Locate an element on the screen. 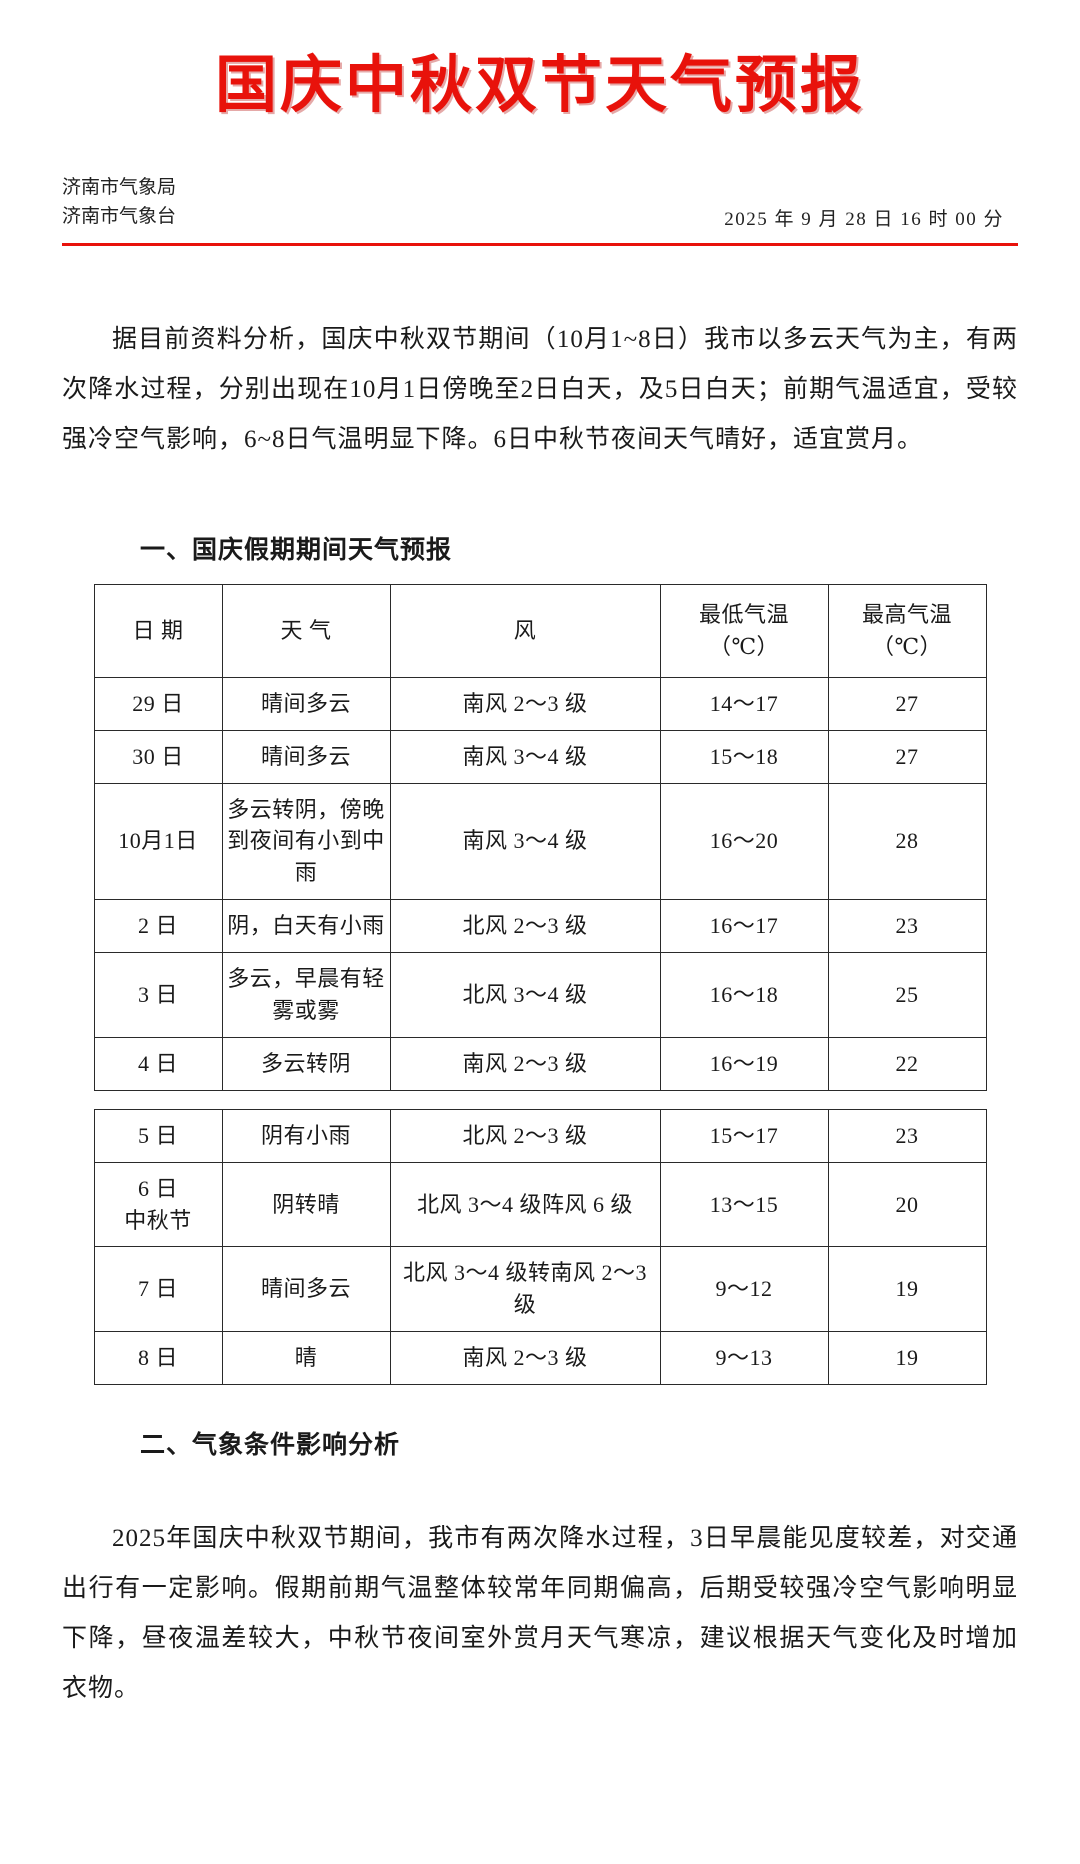 The height and width of the screenshot is (1864, 1080). cell-weather: 阴，白天有小雨 is located at coordinates (306, 926).